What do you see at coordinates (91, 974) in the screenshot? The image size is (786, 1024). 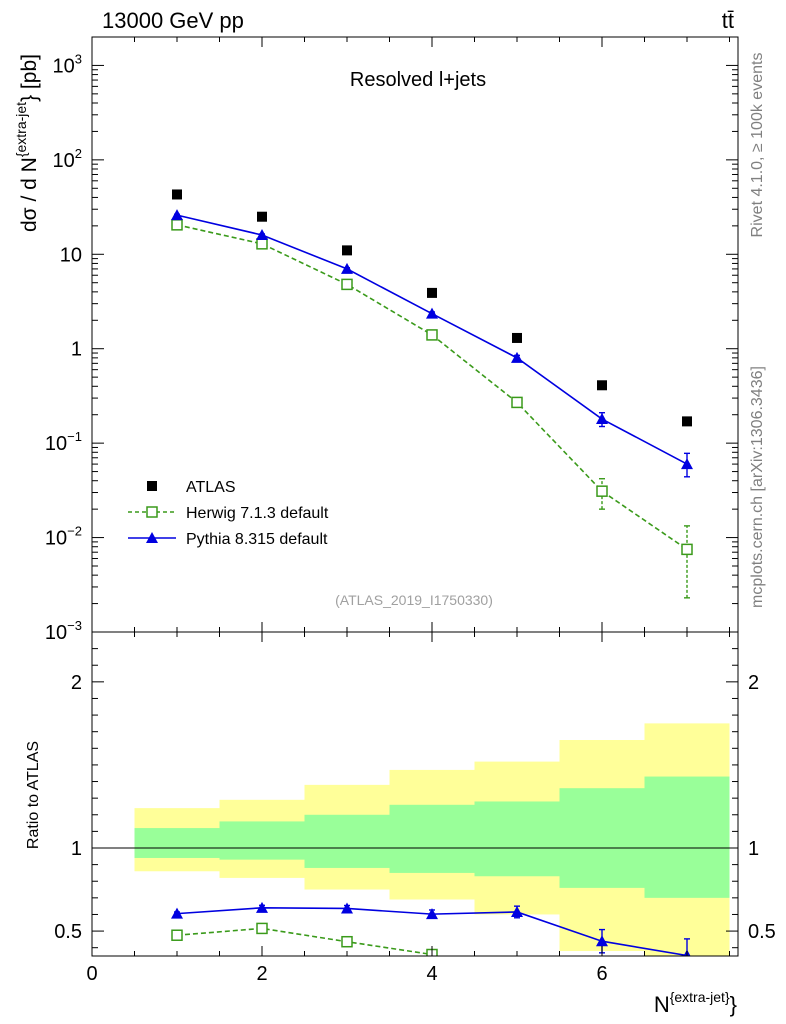 I see `x-tick-label-0: 0` at bounding box center [91, 974].